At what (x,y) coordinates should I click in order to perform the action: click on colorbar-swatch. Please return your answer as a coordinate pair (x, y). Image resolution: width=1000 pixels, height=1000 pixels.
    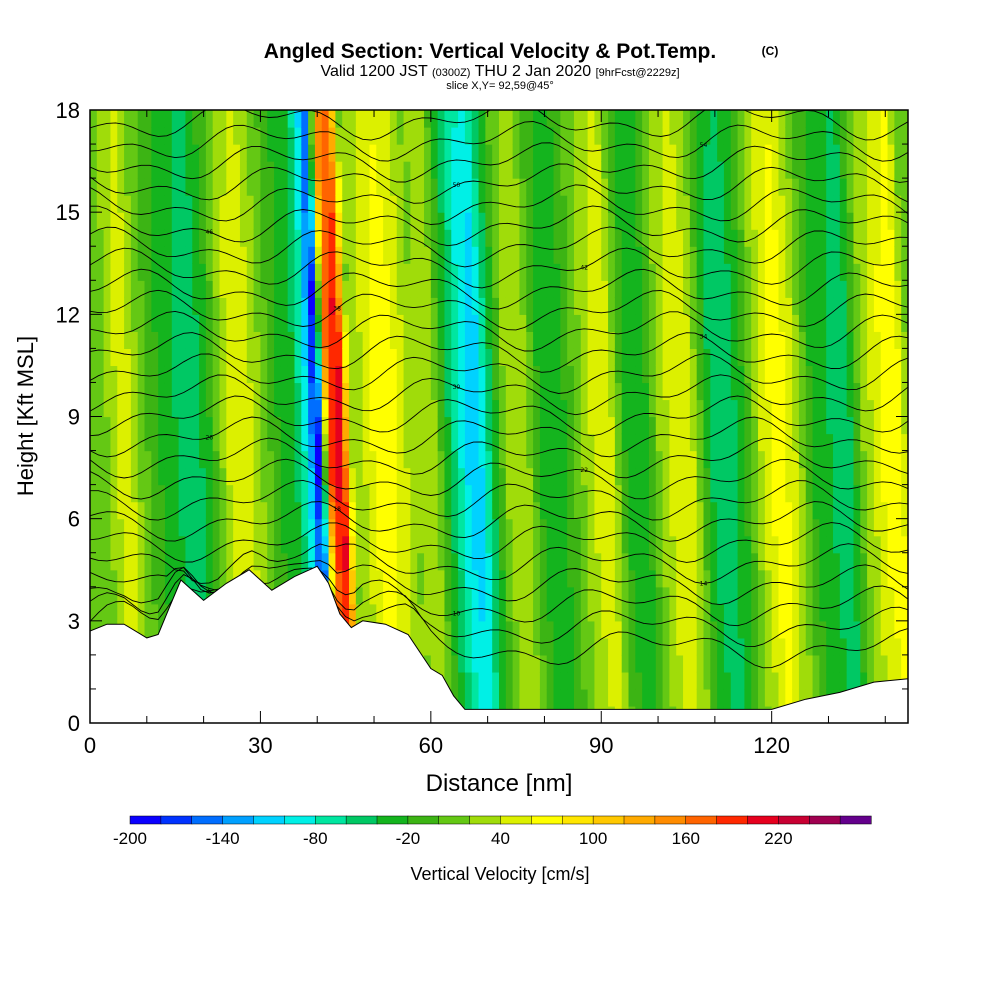
    Looking at the image, I should click on (855, 820).